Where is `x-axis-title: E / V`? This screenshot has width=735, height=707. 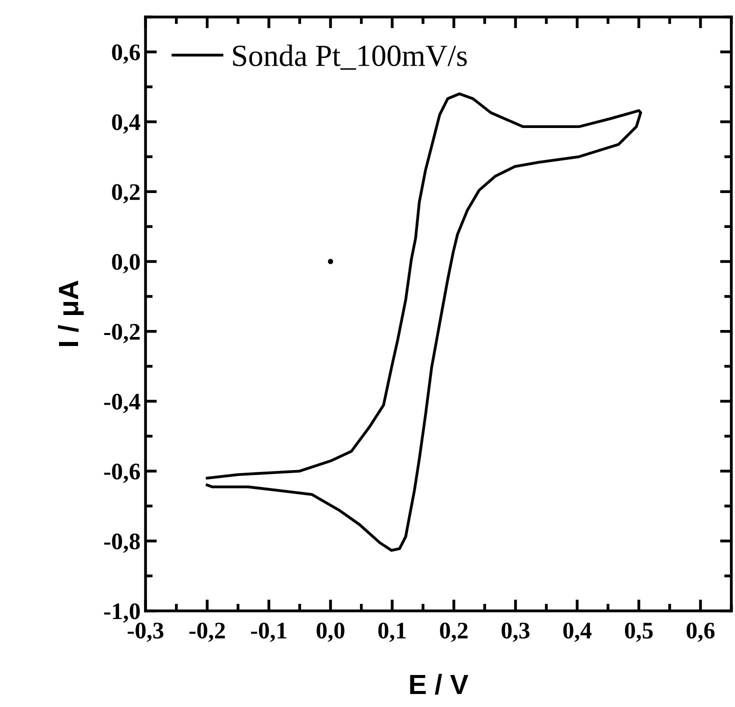
x-axis-title: E / V is located at coordinates (439, 684).